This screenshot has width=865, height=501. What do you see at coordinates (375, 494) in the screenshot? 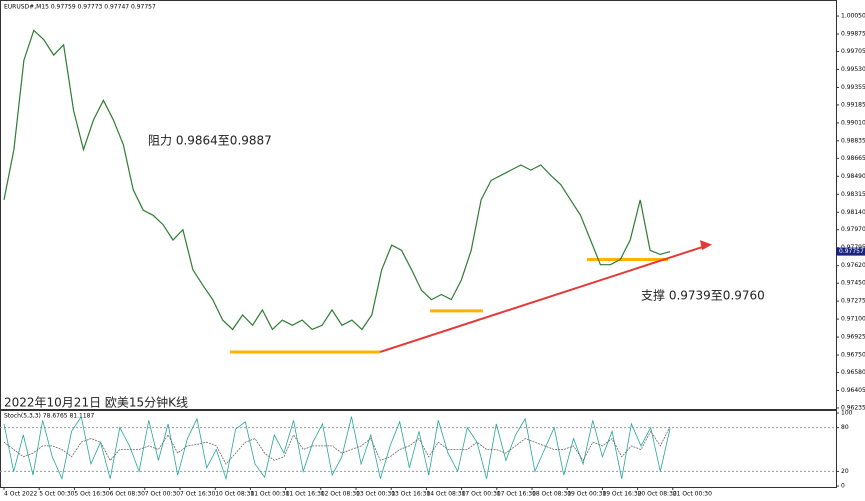
I see `x-tick-label: 13 Oct 00:30` at bounding box center [375, 494].